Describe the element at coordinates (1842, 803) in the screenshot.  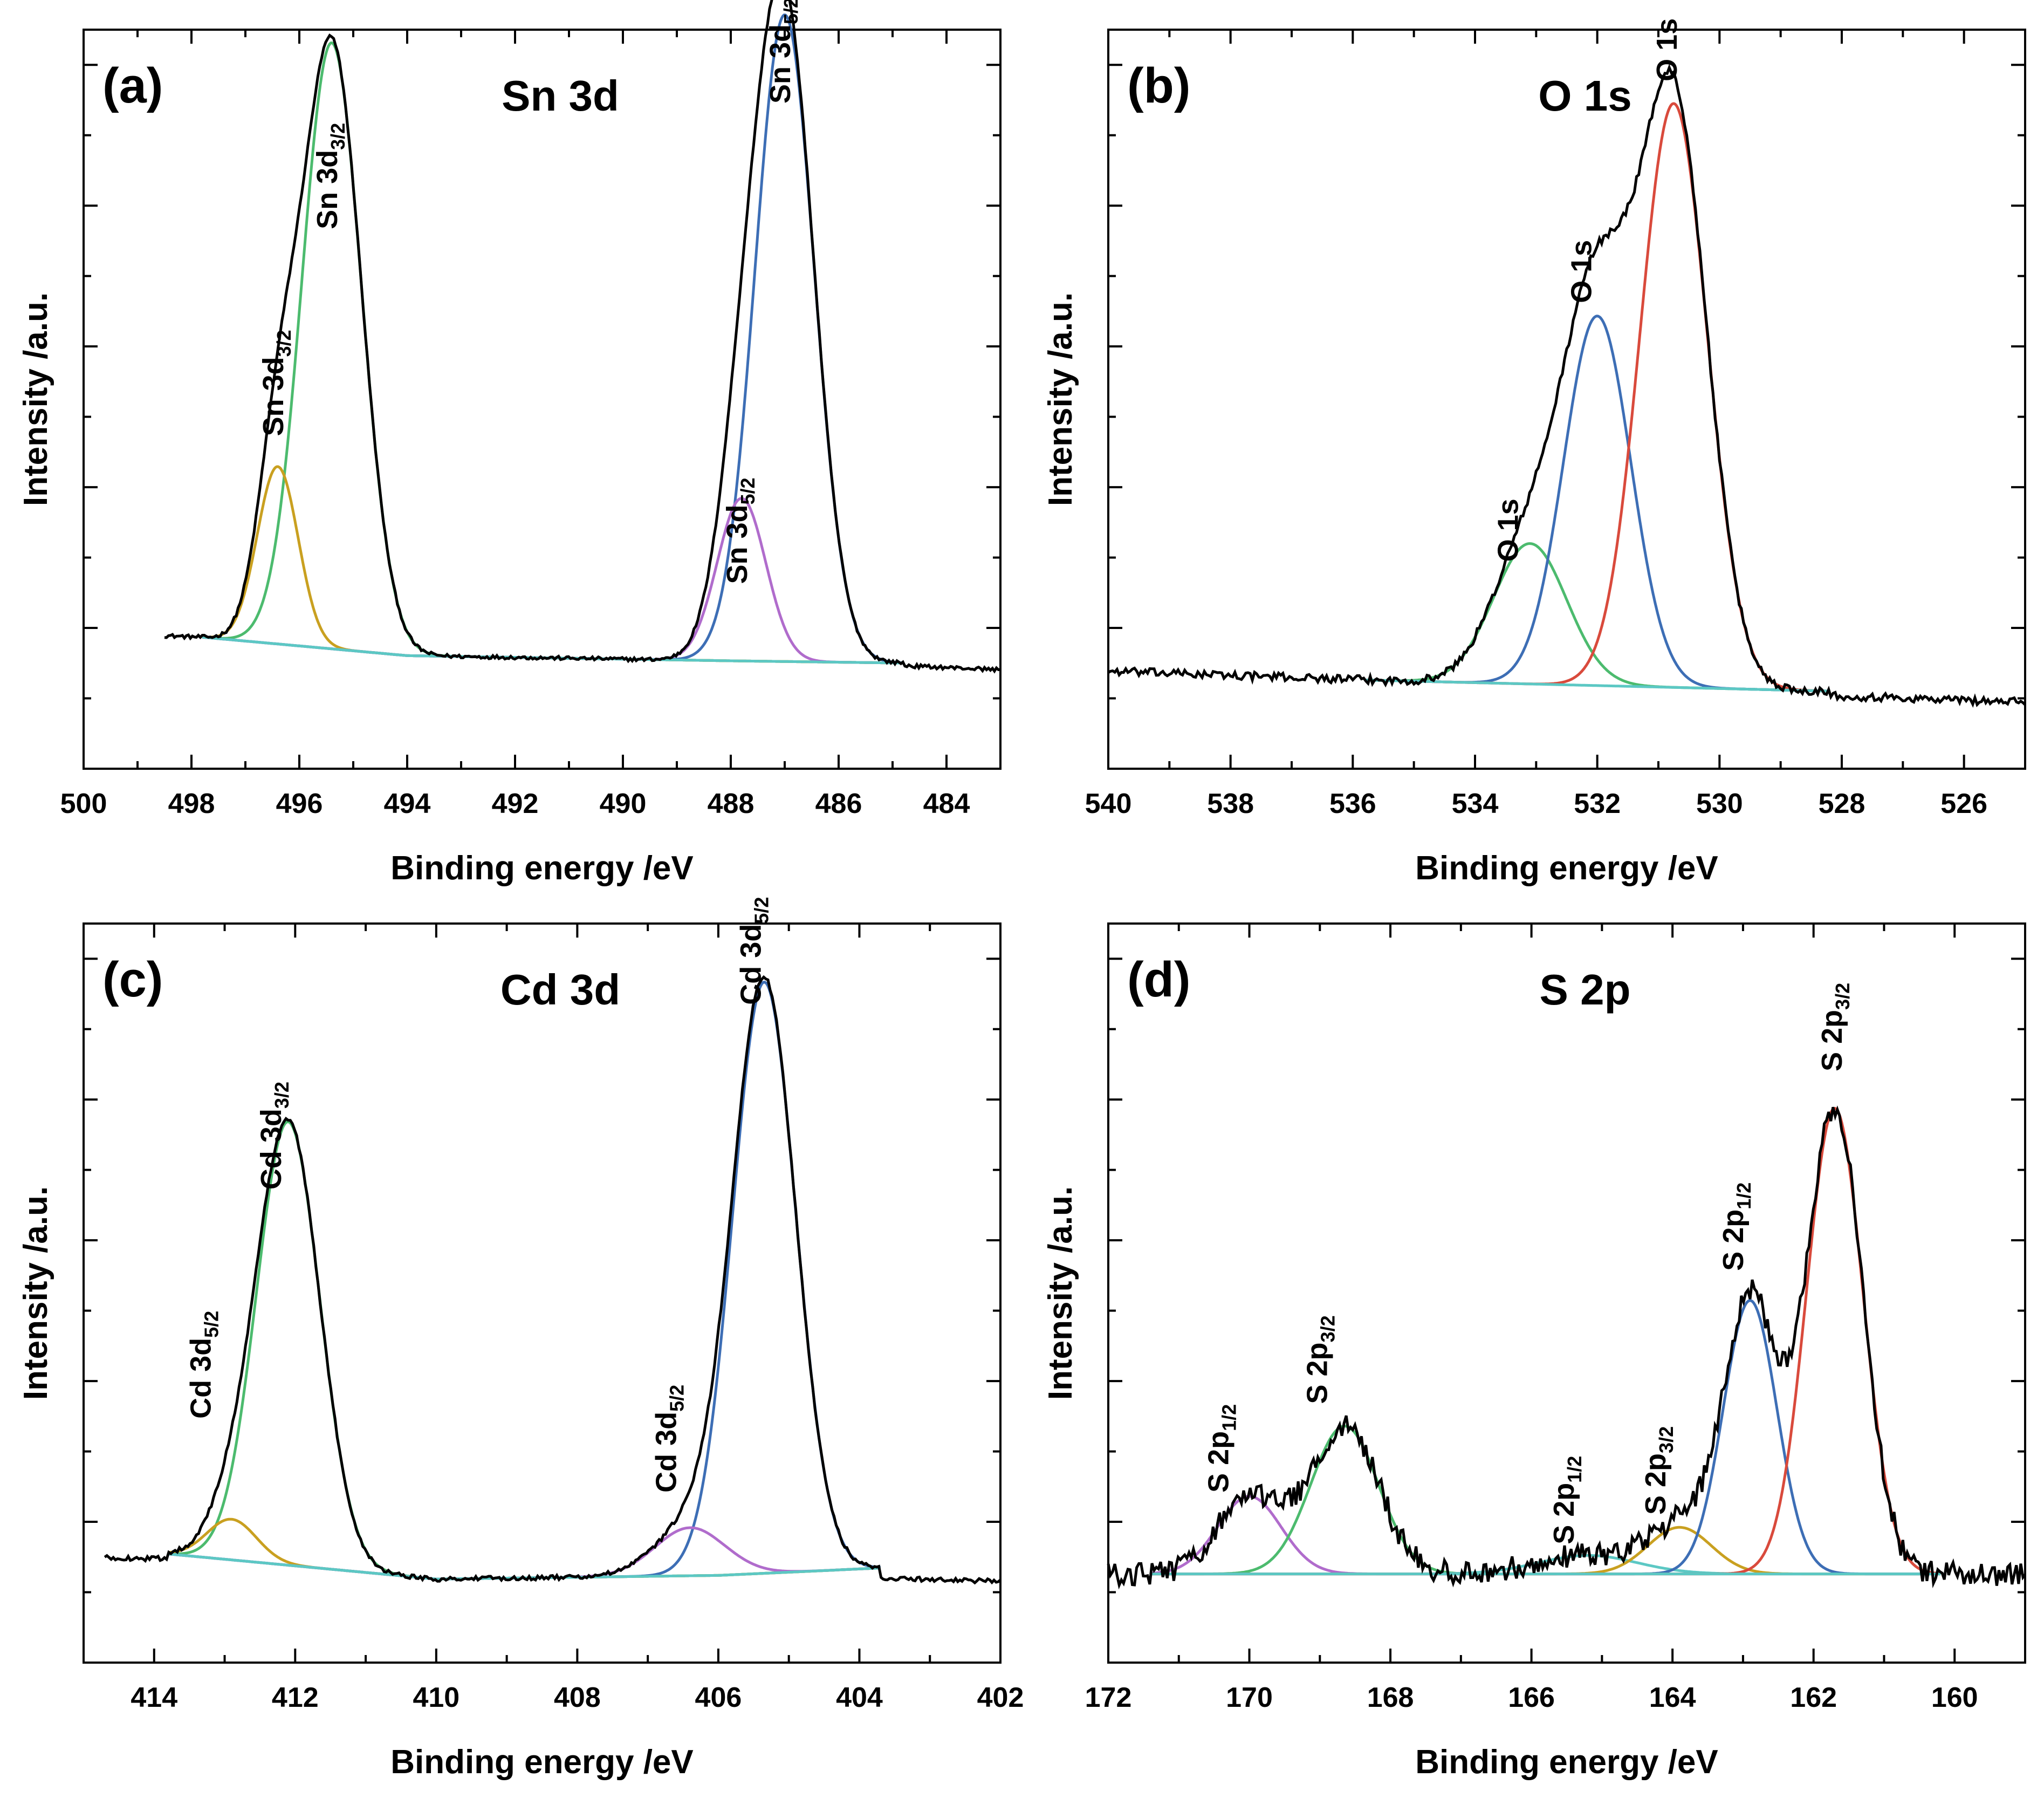
I see `x-tick-label: 528` at that location.